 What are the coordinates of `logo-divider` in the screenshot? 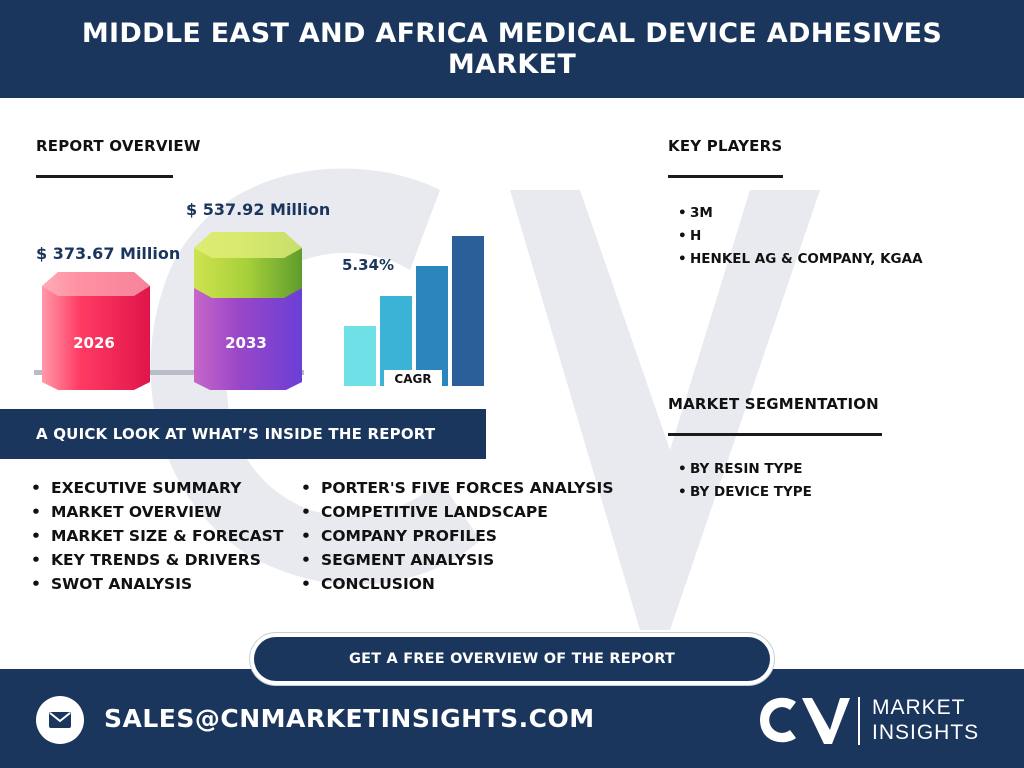 It's located at (859, 721).